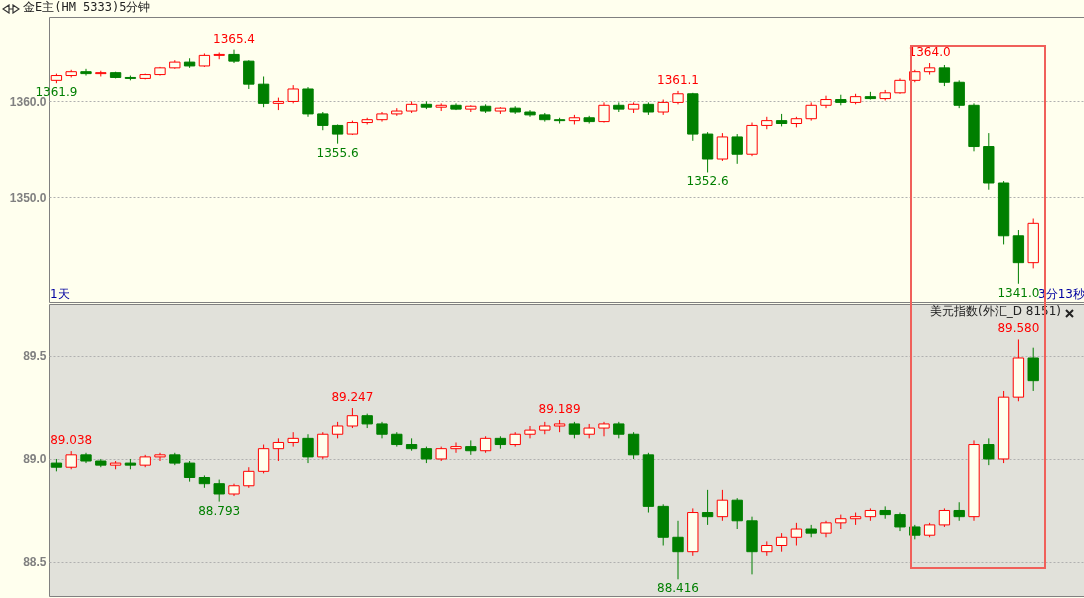 The image size is (1084, 598). Describe the element at coordinates (35, 356) in the screenshot. I see `y-tick-label: 89.5` at that location.